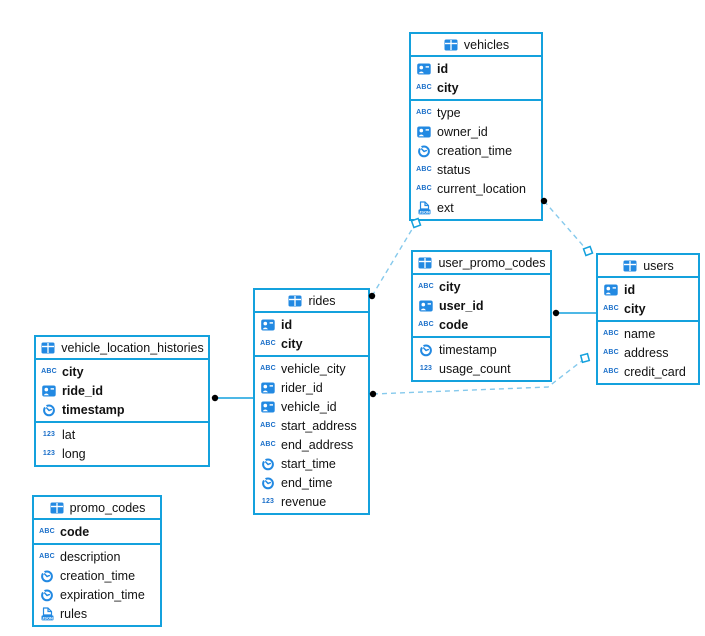  I want to click on table-title: vehicles, so click(486, 44).